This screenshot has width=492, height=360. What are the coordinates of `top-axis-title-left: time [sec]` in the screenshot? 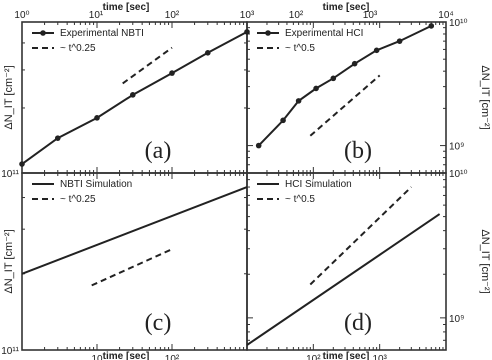 It's located at (126, 7).